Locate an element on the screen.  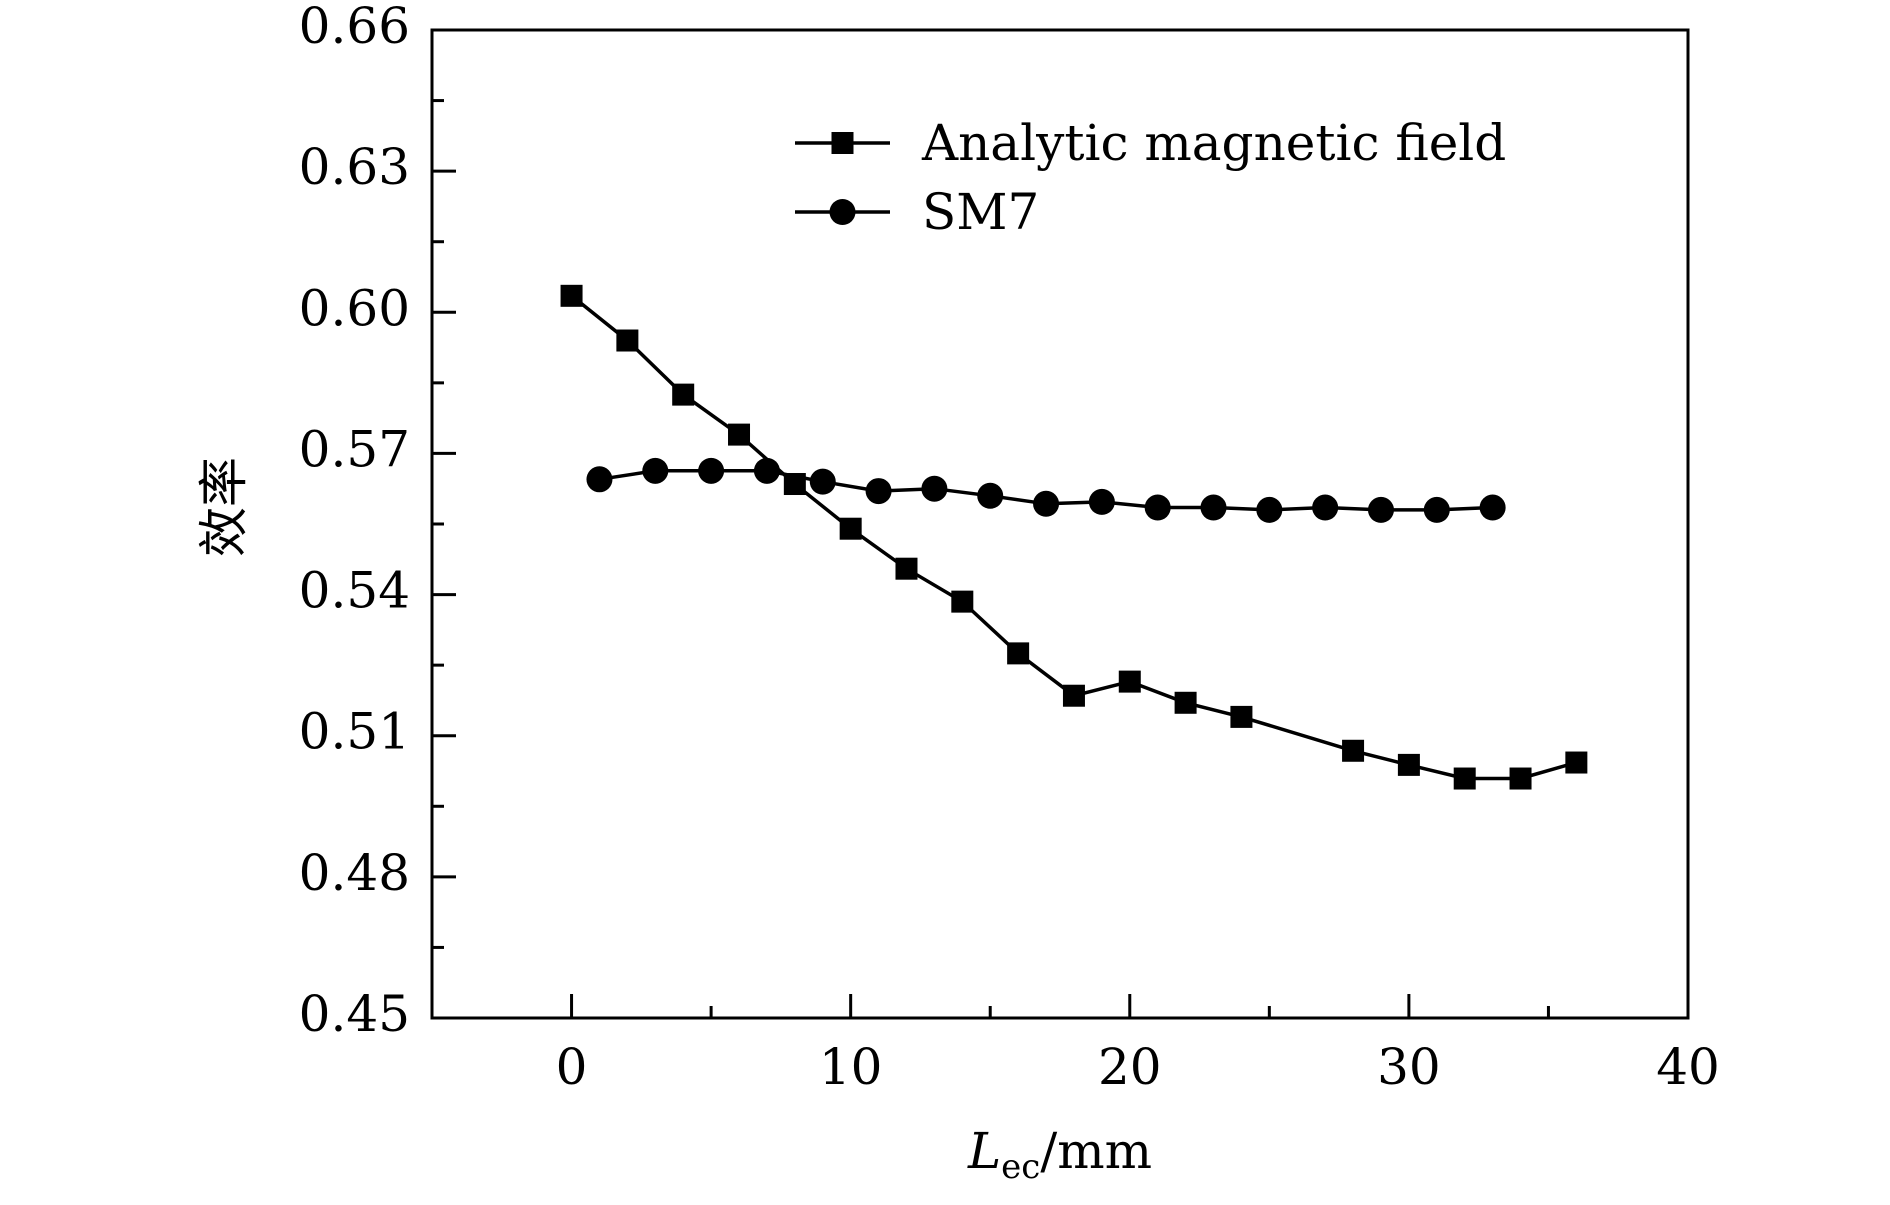
x-axis-title-main: L is located at coordinates (984, 1151).